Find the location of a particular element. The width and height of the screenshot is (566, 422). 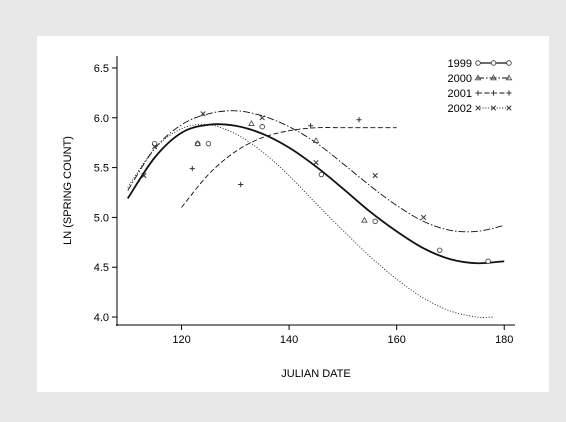

y-tick-label: 4.0 is located at coordinates (101, 318).